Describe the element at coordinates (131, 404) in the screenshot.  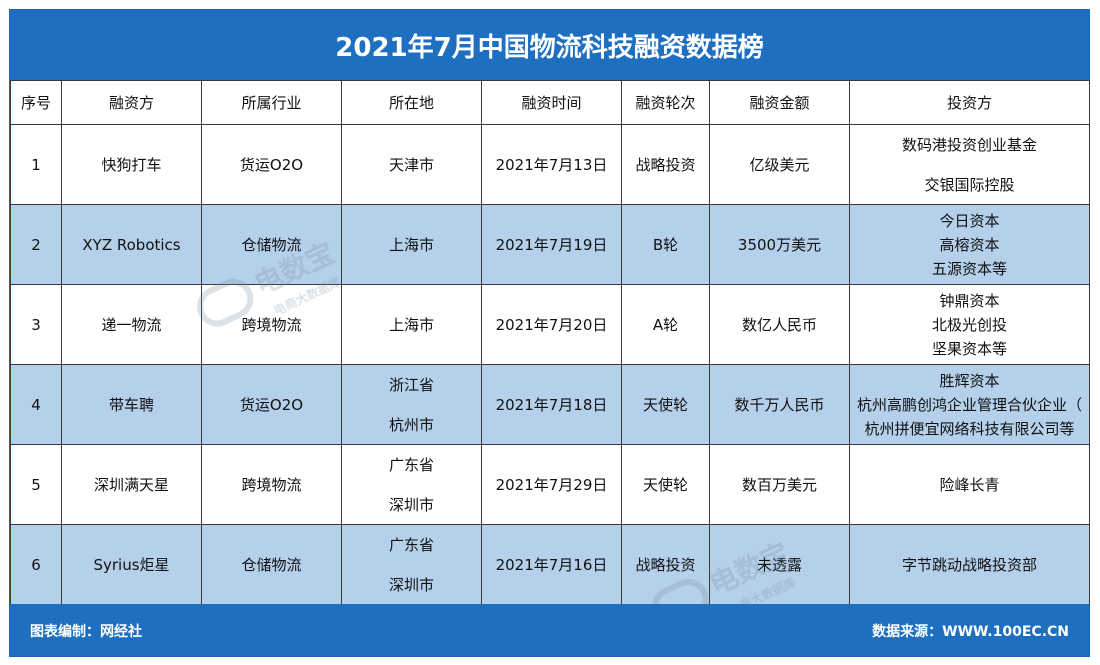
I see `company-cell: 带车聘` at that location.